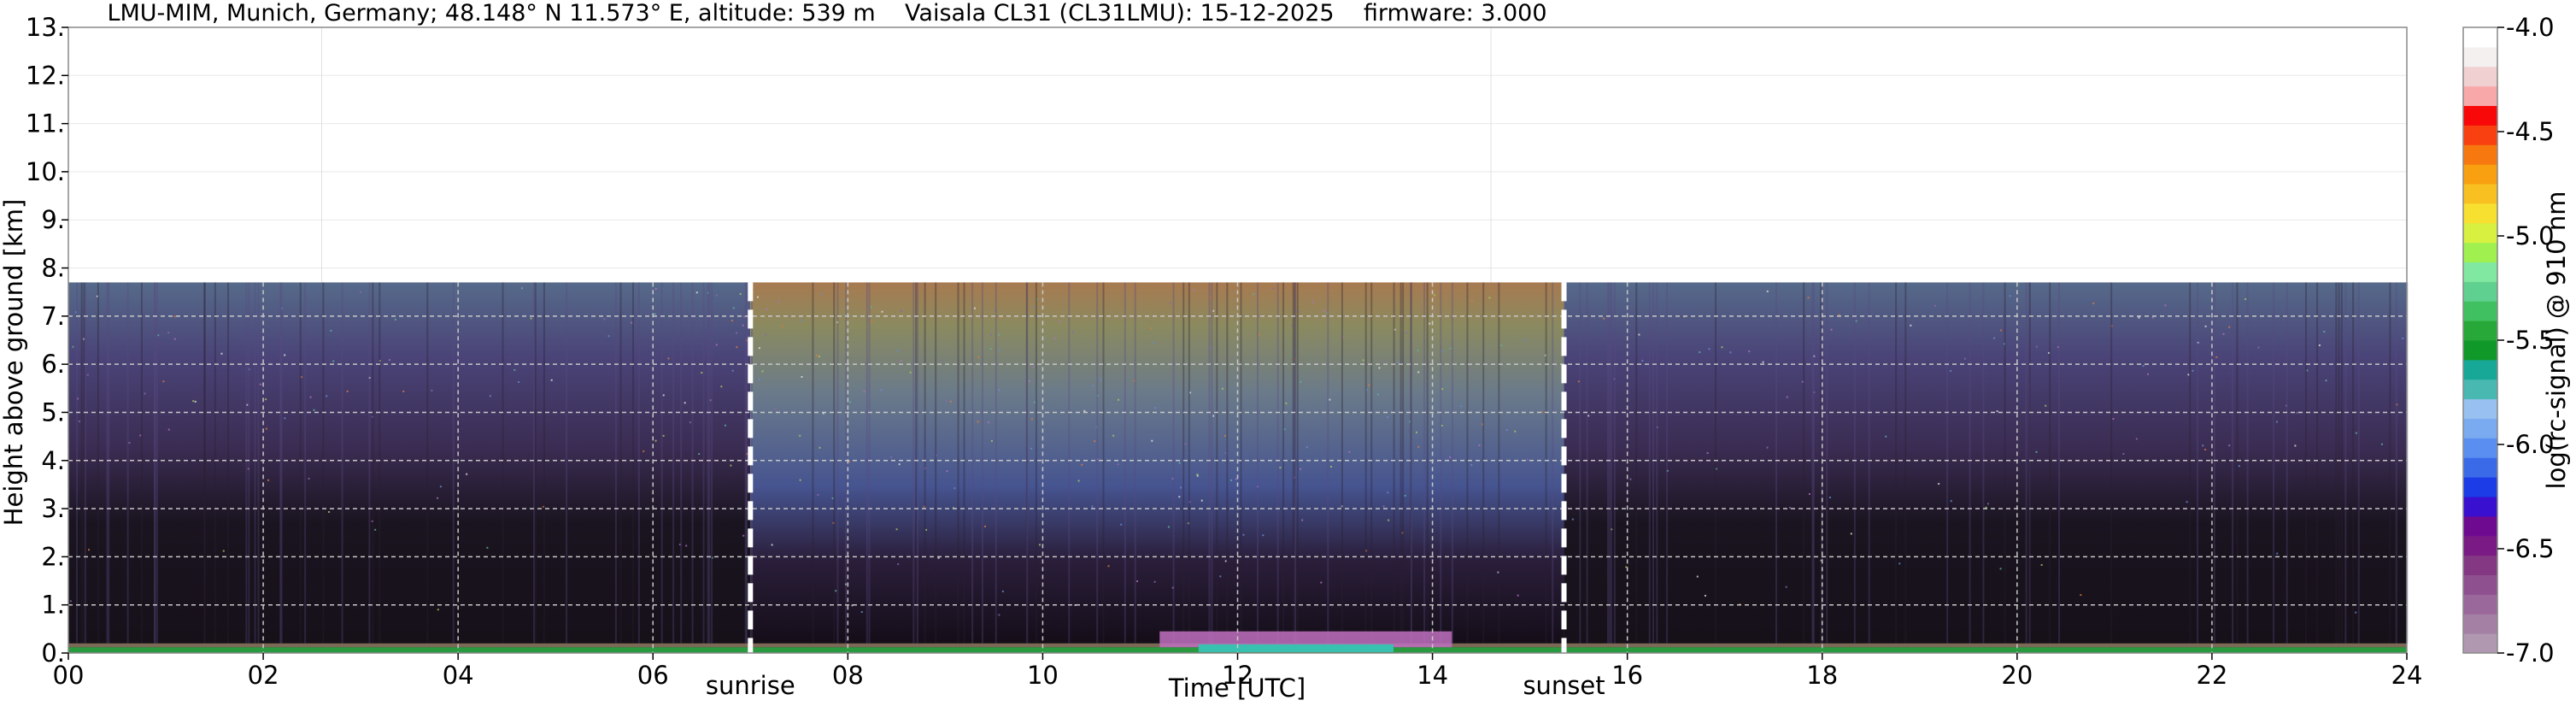 This screenshot has width=2576, height=706. Describe the element at coordinates (14, 363) in the screenshot. I see `y-axis-label: Height above ground [km]` at that location.